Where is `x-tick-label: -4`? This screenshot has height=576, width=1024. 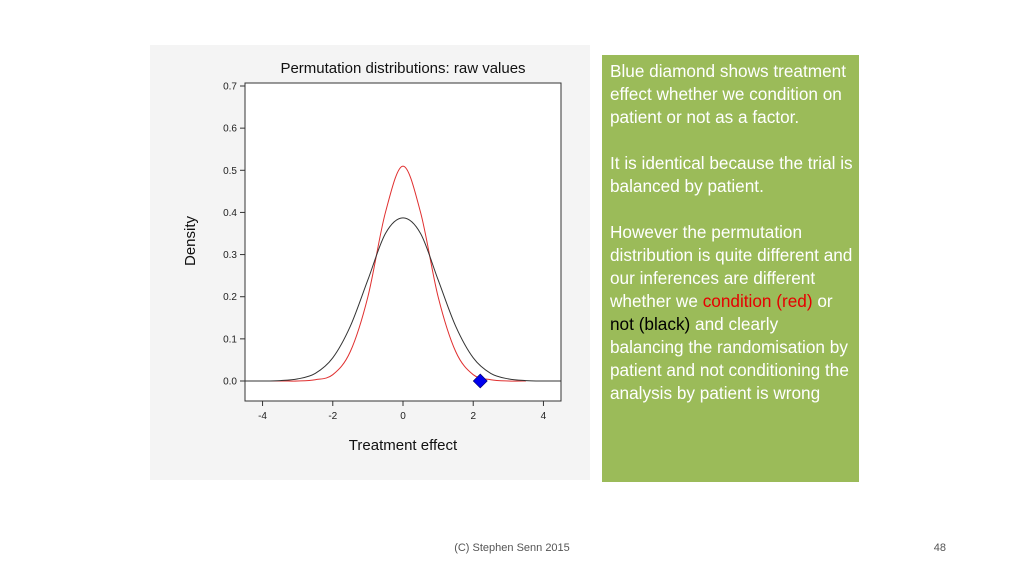
x-tick-label: -4 is located at coordinates (262, 416).